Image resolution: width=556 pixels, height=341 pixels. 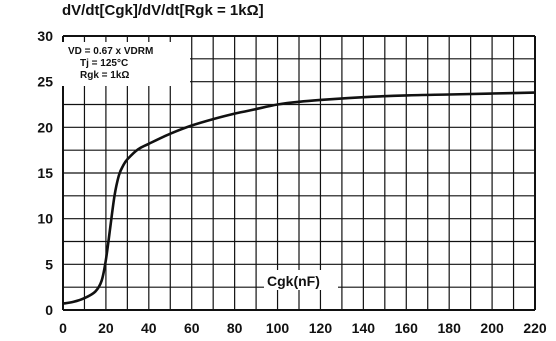 I want to click on x-tick-label: 120, so click(x=321, y=328).